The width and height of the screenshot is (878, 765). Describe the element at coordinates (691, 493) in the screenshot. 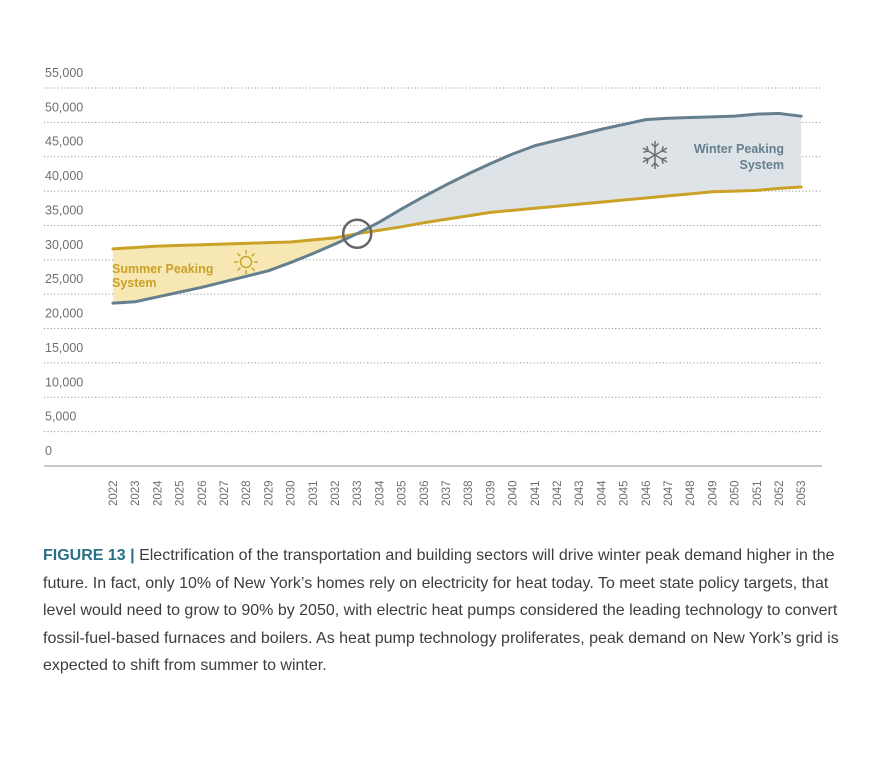

I see `x-tick-label: 2048` at that location.